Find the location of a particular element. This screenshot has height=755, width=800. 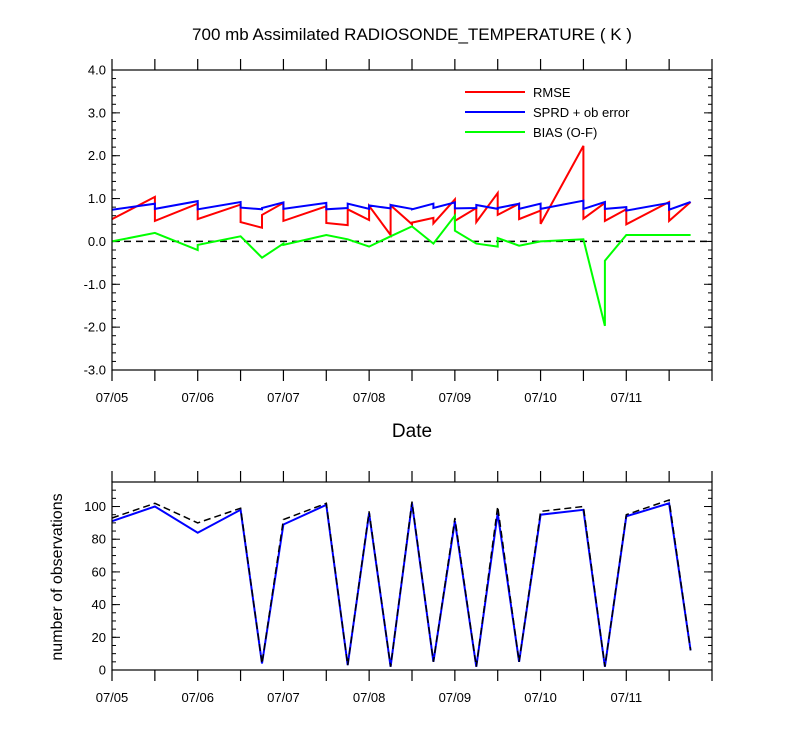

y-axis-label: number of observations is located at coordinates (57, 576).